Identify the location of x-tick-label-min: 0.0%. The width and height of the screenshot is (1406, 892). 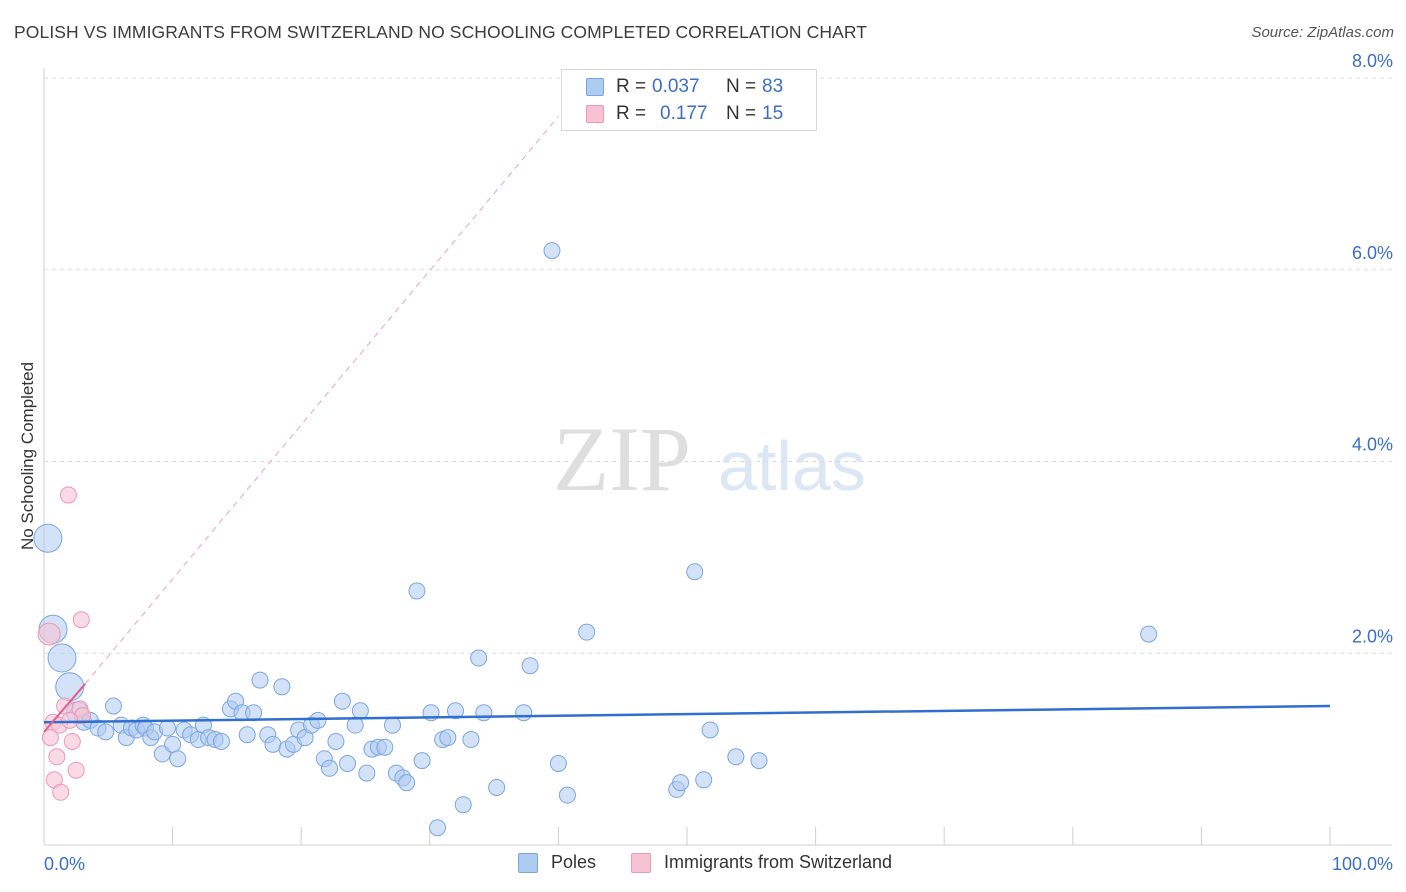
(64, 864).